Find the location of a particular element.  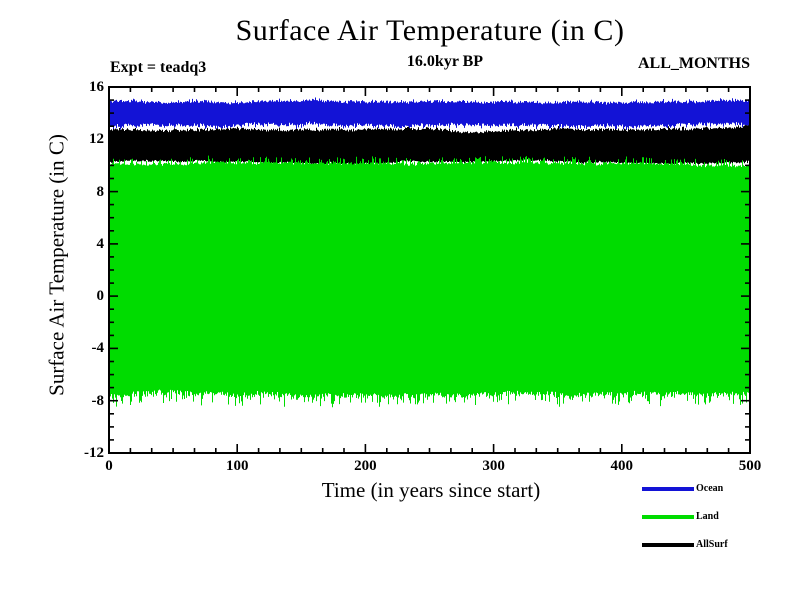

x-tick-label: 100 is located at coordinates (237, 466).